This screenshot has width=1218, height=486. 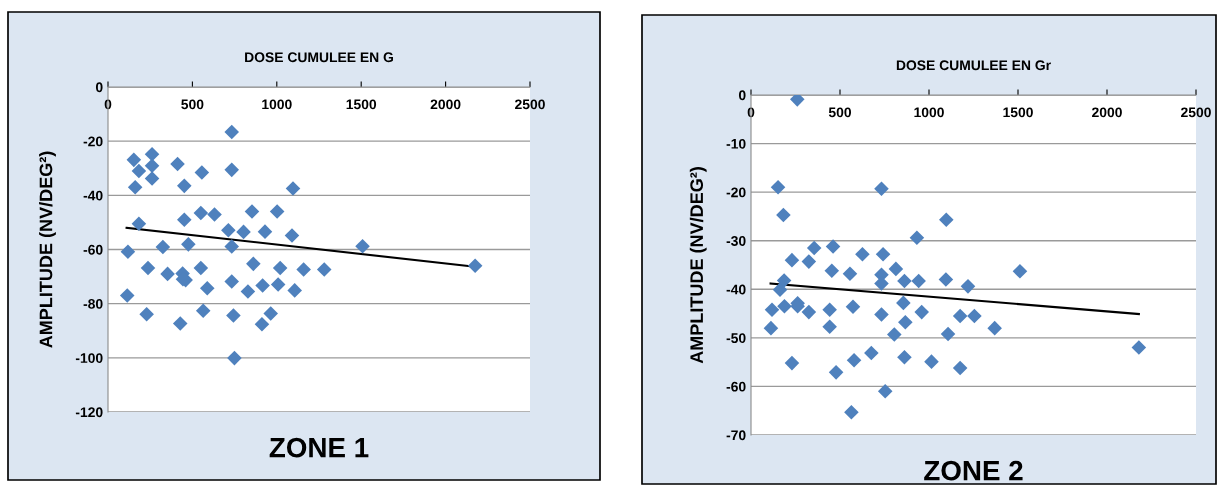 I want to click on y-tick-label: -50, so click(x=736, y=338).